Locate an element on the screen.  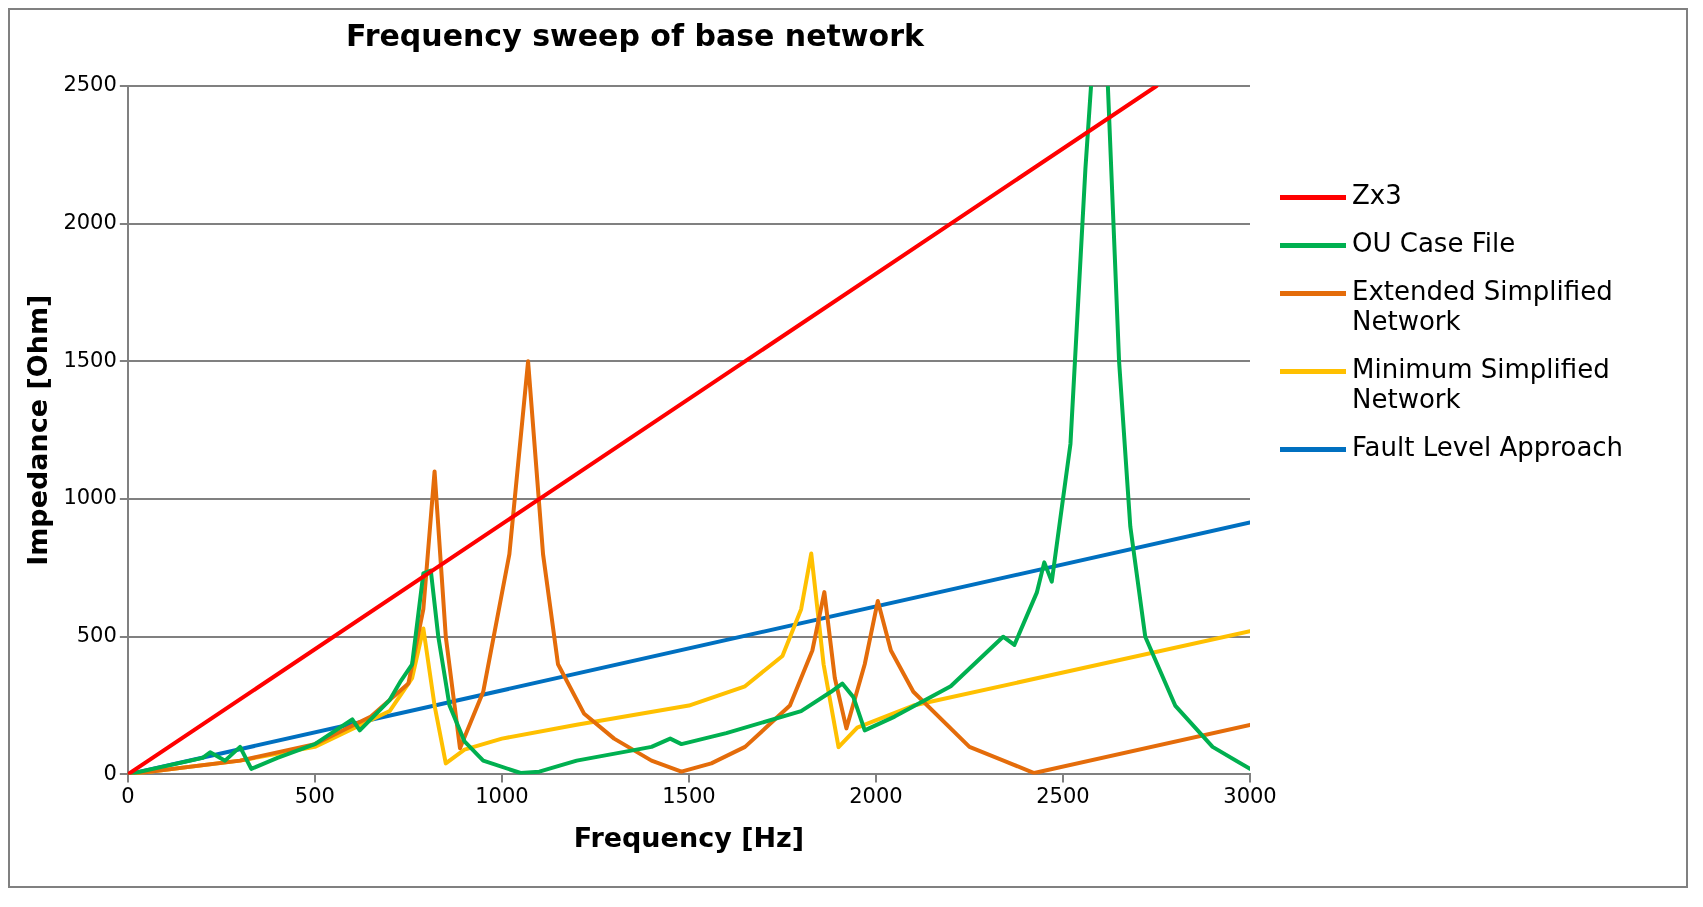
y-tick-label: 2000 is located at coordinates (90, 222).